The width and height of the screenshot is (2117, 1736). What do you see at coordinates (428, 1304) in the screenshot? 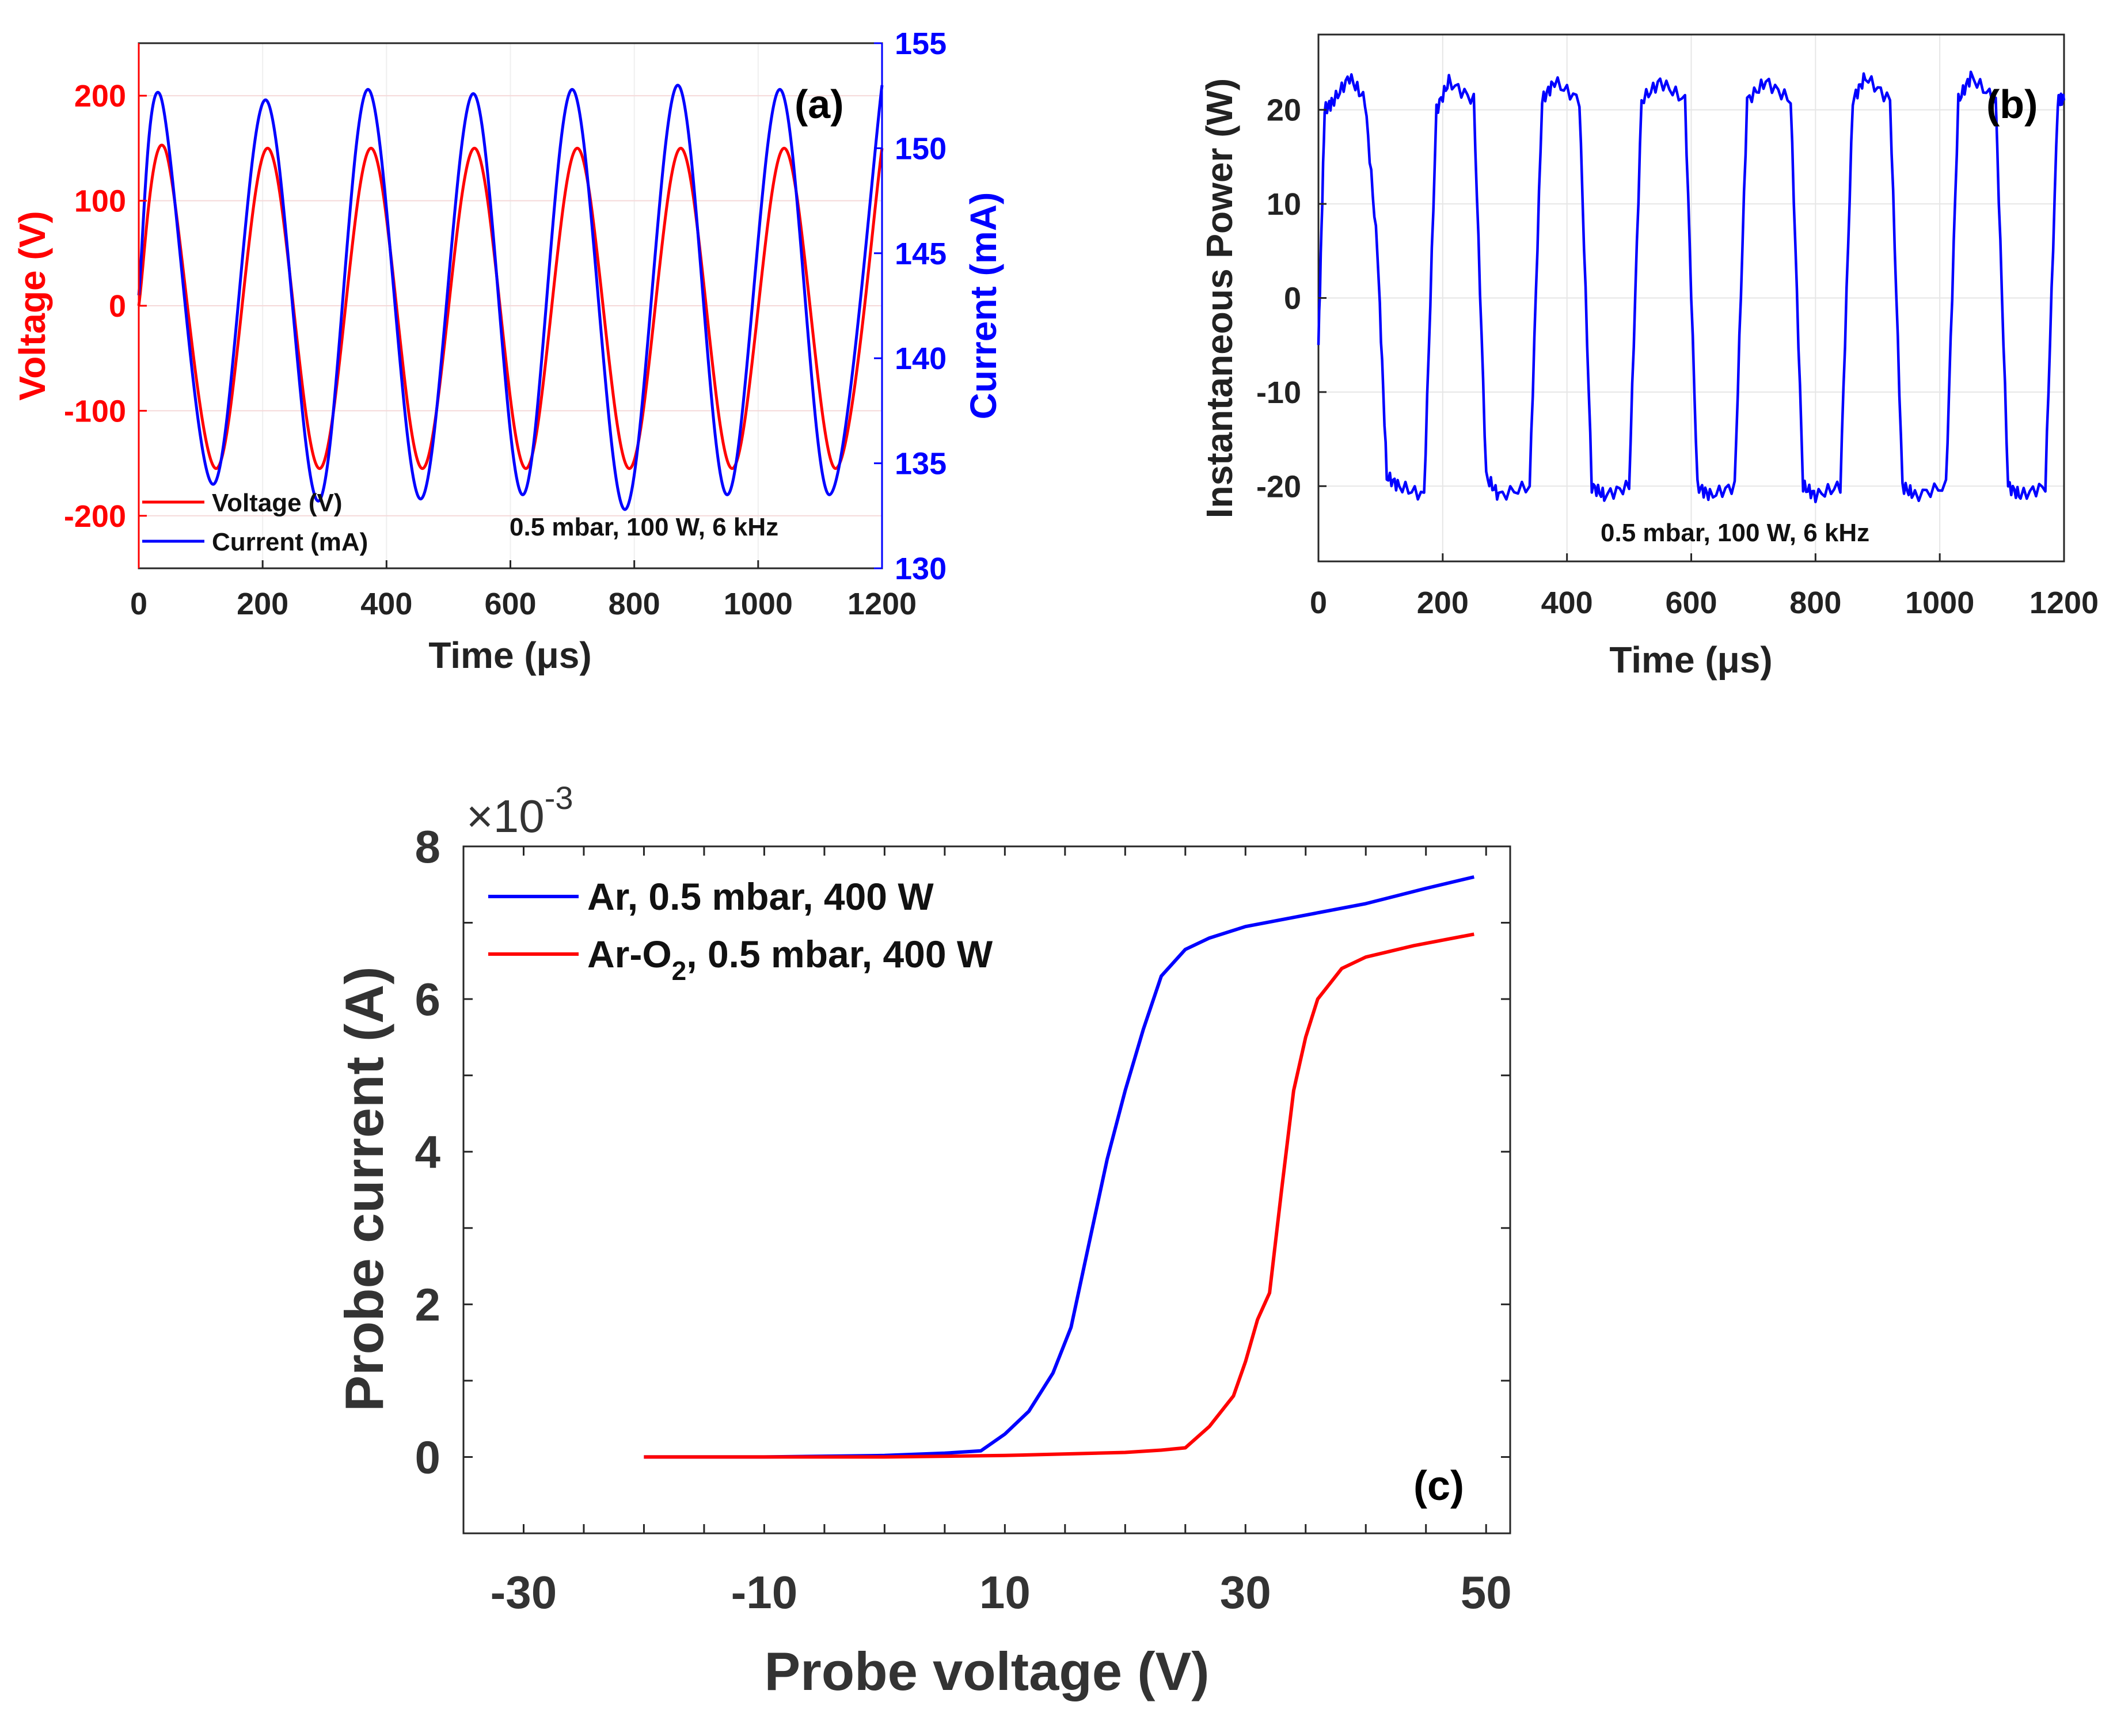
I see `panel-c-y-tick-label: 2` at bounding box center [428, 1304].